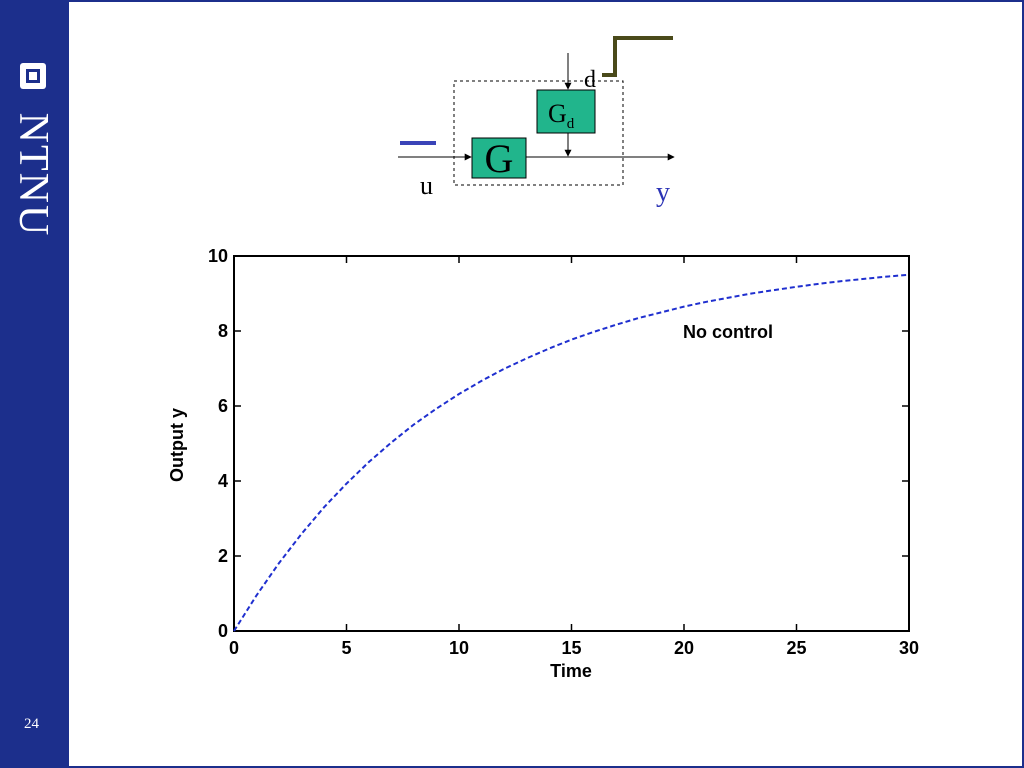 The width and height of the screenshot is (1024, 768). I want to click on y-tick-label: 2, so click(223, 556).